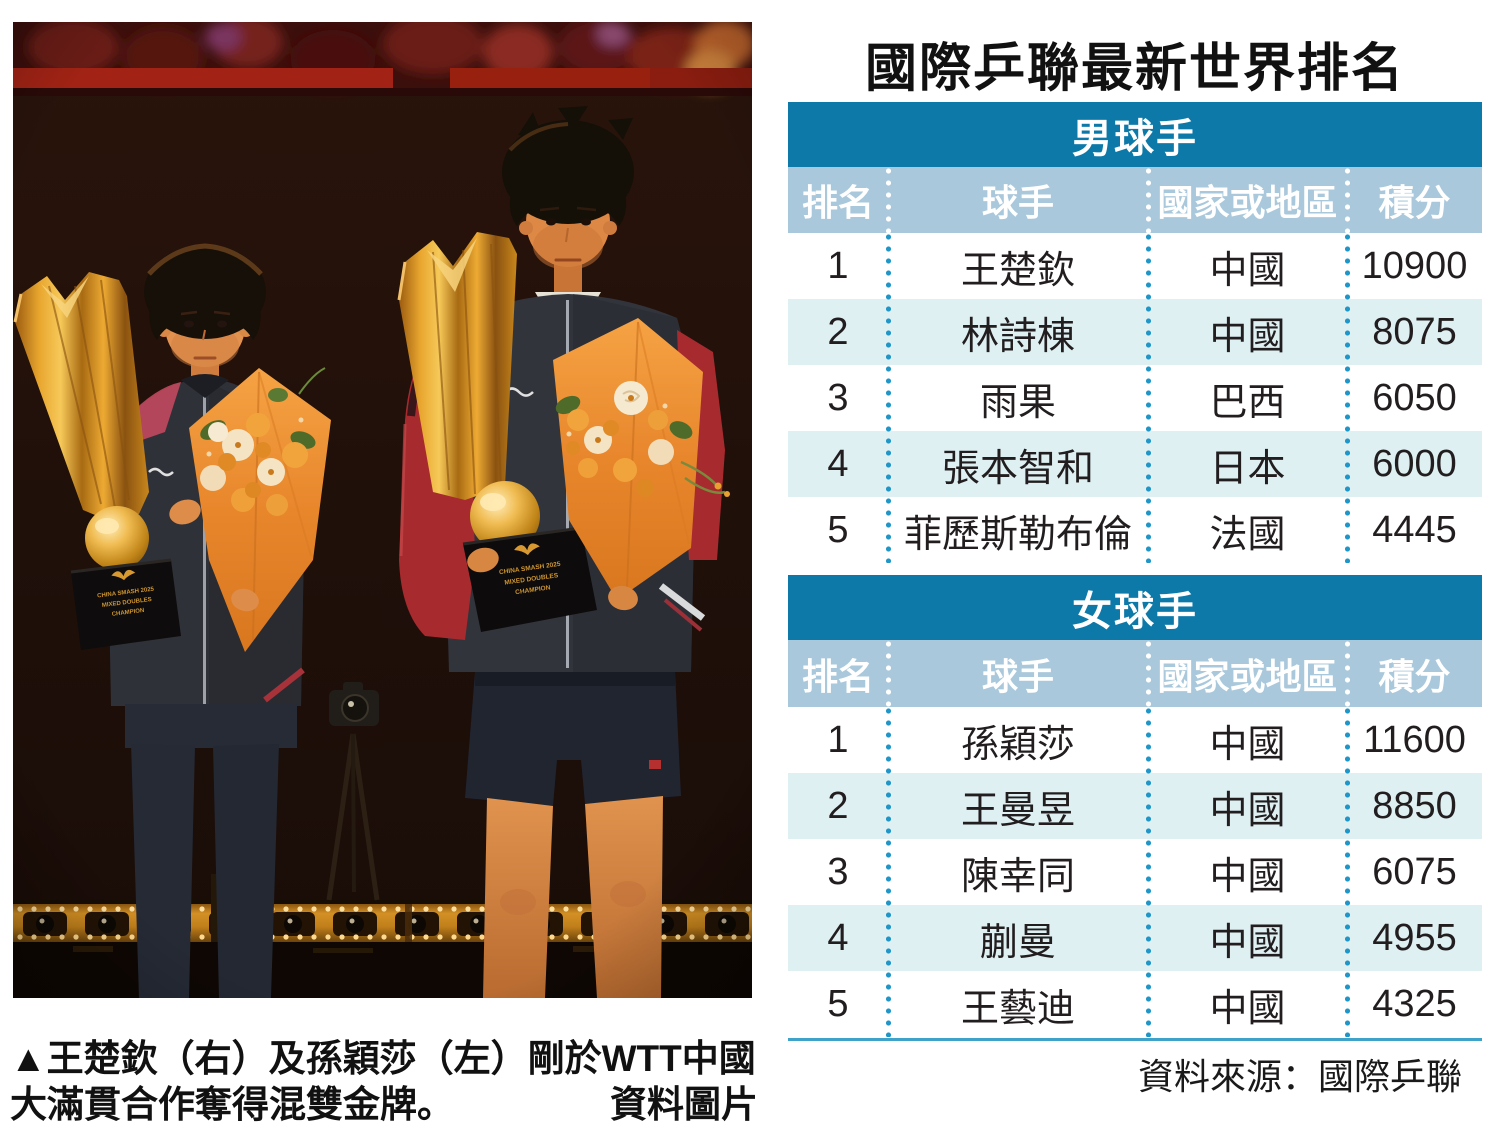  Describe the element at coordinates (1299, 1076) in the screenshot. I see `source-note: 資料來源：國際乒聯` at that location.